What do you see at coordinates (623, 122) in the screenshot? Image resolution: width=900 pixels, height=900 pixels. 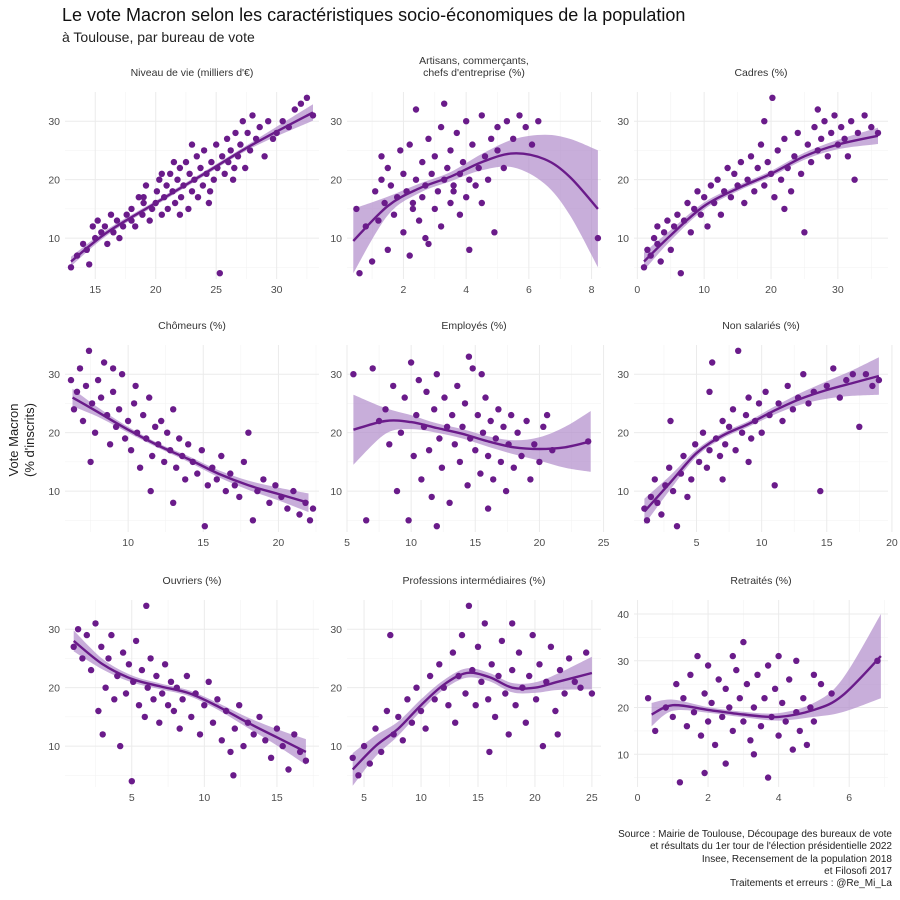 I see `y-tick-label: 30` at bounding box center [623, 122].